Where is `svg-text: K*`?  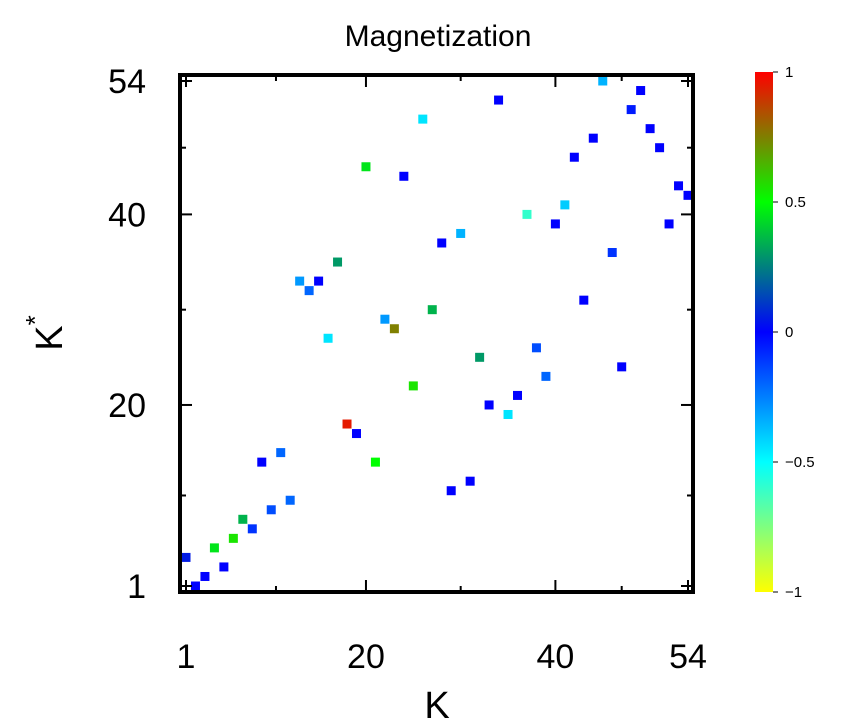 svg-text: K* is located at coordinates (45, 332).